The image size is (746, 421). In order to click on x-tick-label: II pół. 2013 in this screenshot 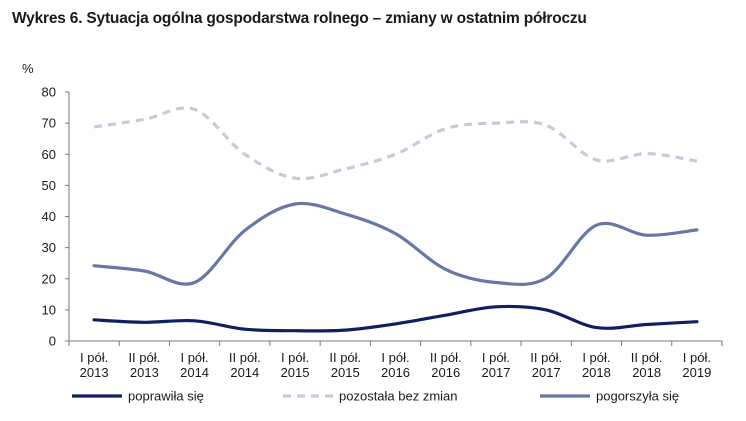, I will do `click(144, 365)`.